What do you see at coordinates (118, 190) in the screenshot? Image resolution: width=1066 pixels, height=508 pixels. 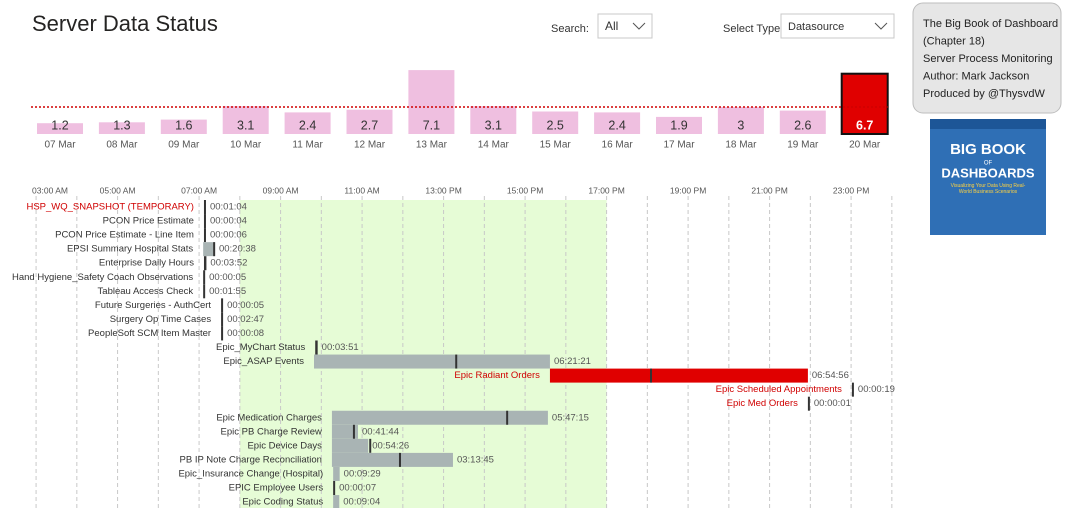 I see `x-tick-label: 05:00 AM` at bounding box center [118, 190].